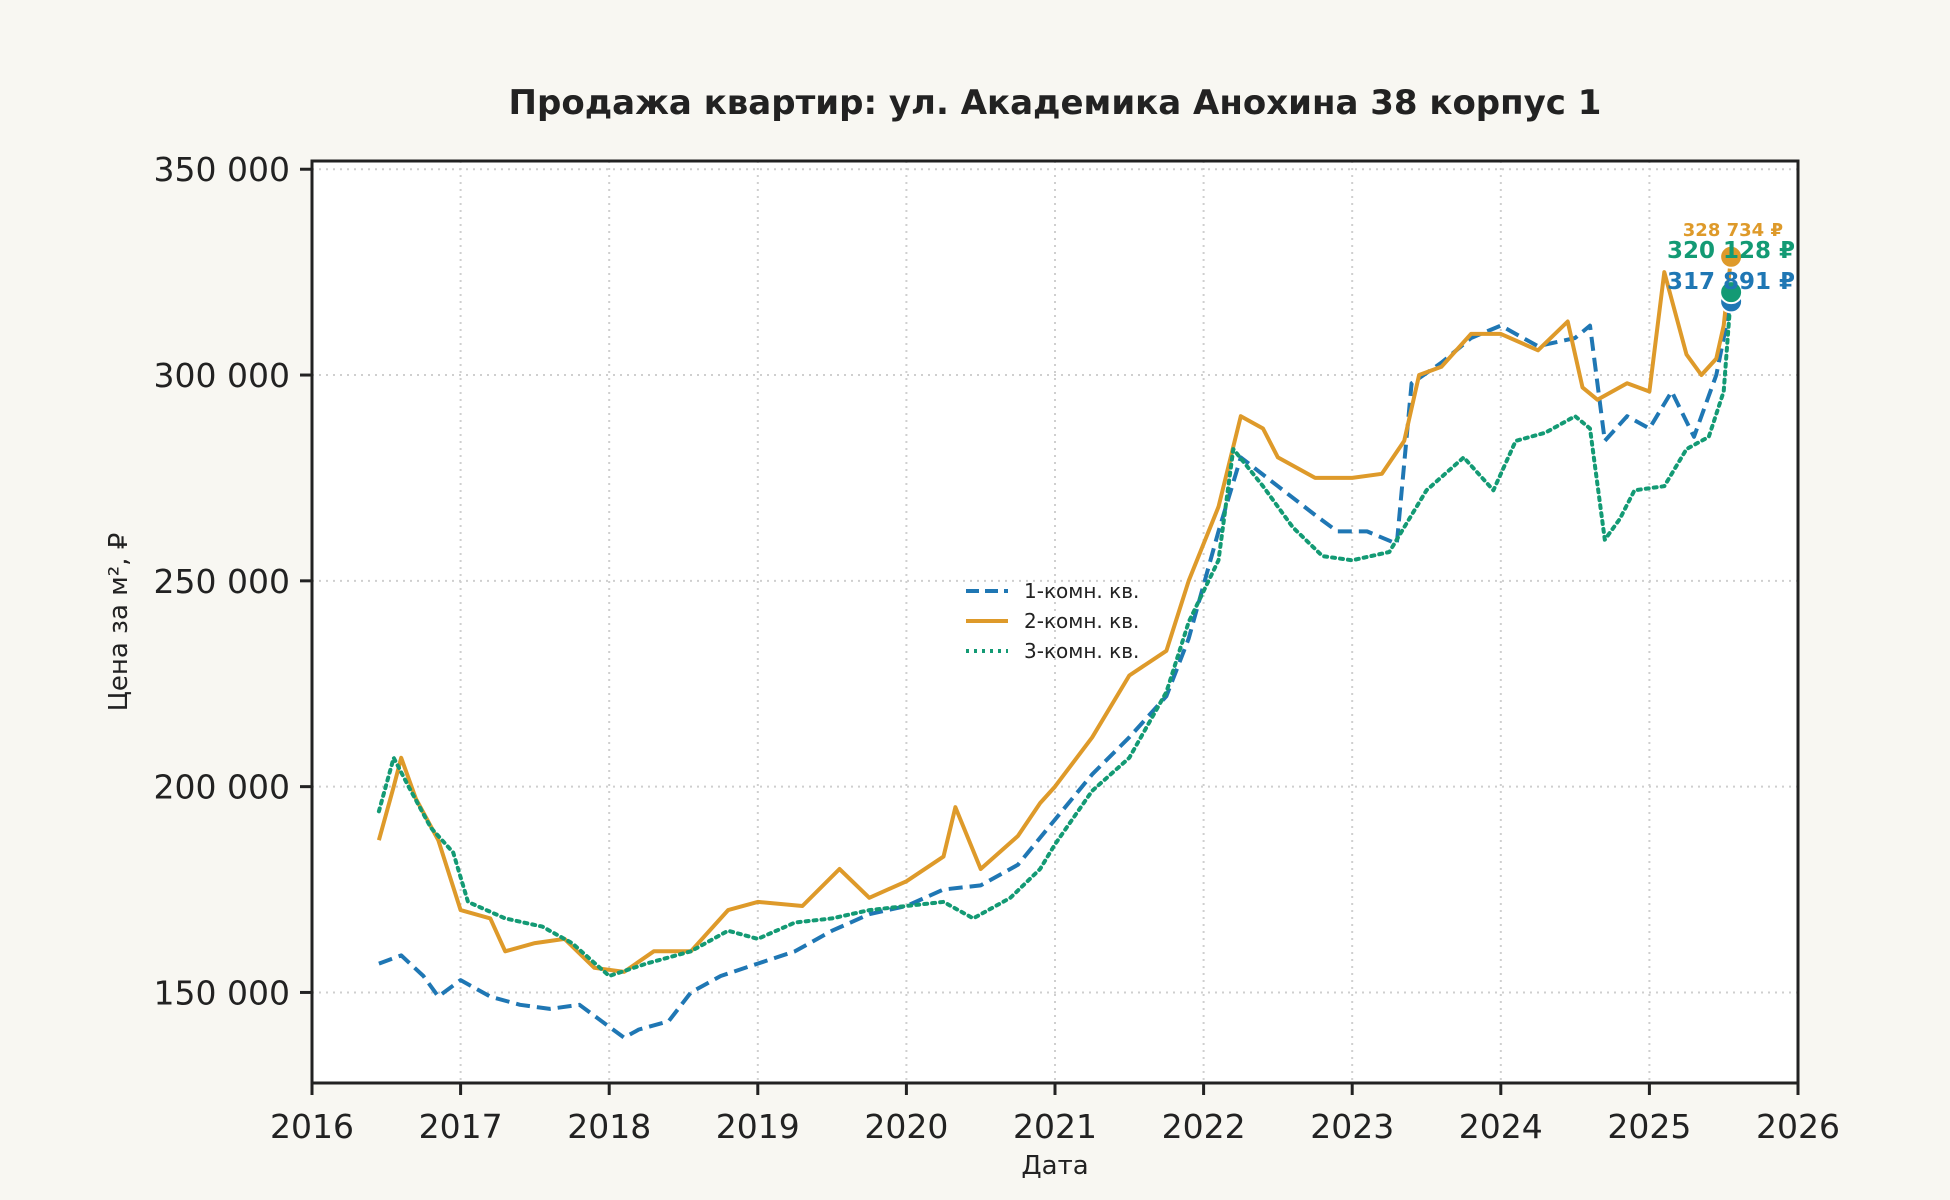 Image resolution: width=1950 pixels, height=1200 pixels. Describe the element at coordinates (609, 1126) in the screenshot. I see `x-tick-label: 2018` at that location.